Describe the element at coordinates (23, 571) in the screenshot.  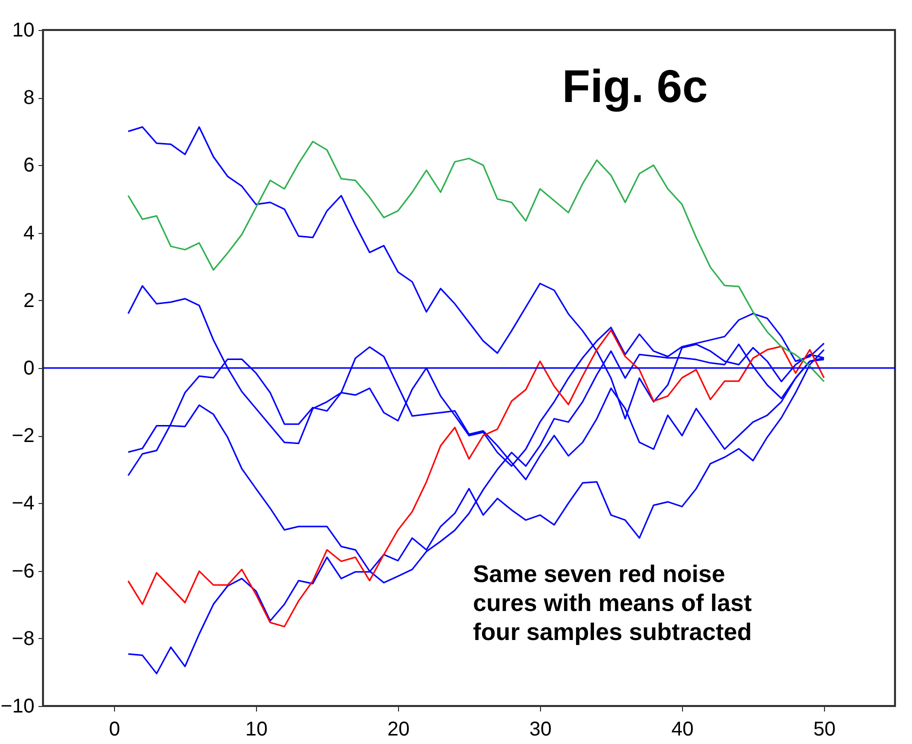
I see `y-tick-label: −6` at that location.